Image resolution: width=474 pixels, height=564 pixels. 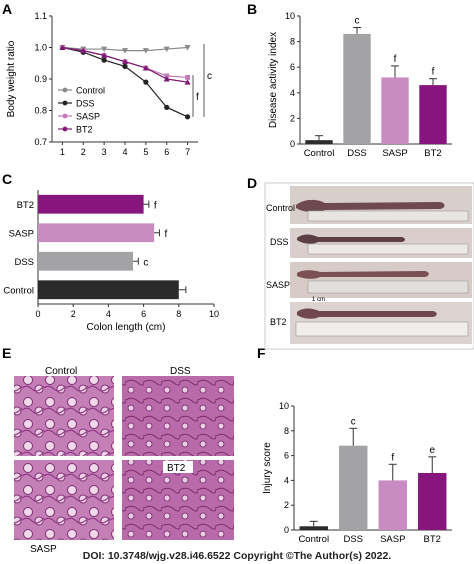 What do you see at coordinates (290, 16) in the screenshot?
I see `tick-label-b-y: 10` at bounding box center [290, 16].